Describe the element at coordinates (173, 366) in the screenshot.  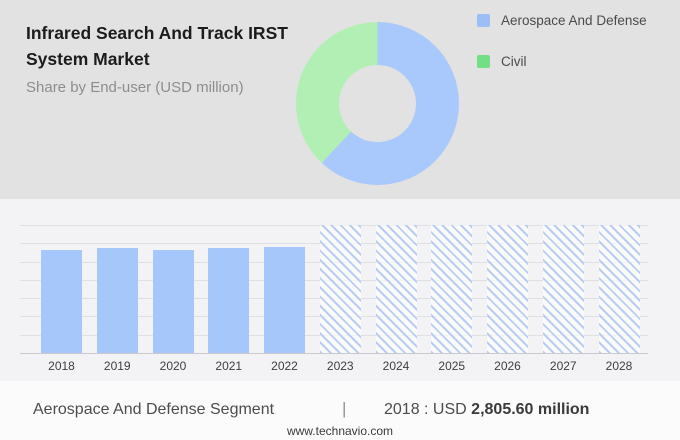
I see `x-tick-label: 2020` at that location.